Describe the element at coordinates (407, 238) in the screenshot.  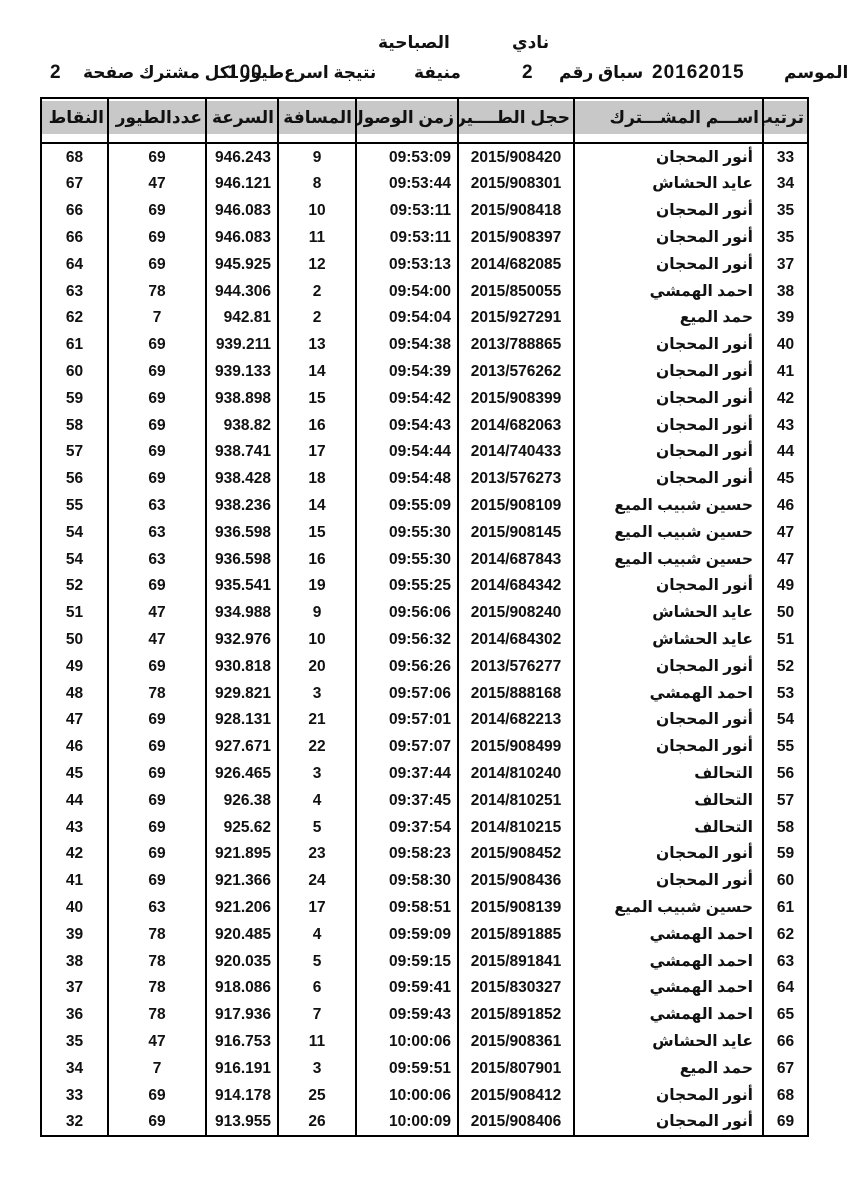
I see `cell-arrival-time: 09:53:11` at that location.